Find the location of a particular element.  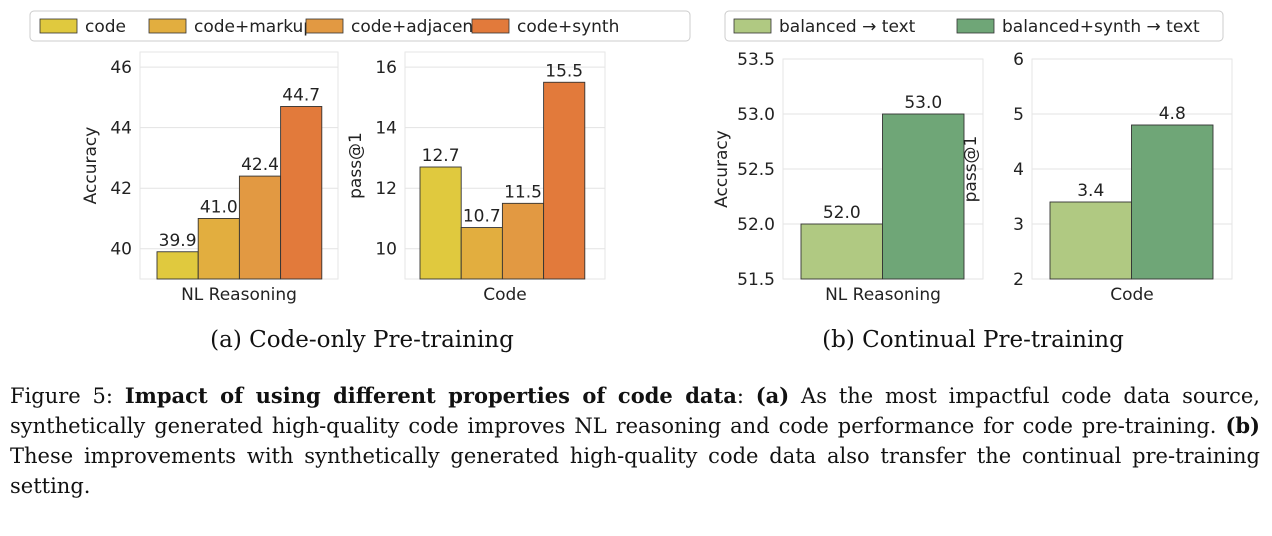

panel-b-y-tick-label: 52.5 is located at coordinates (756, 170).